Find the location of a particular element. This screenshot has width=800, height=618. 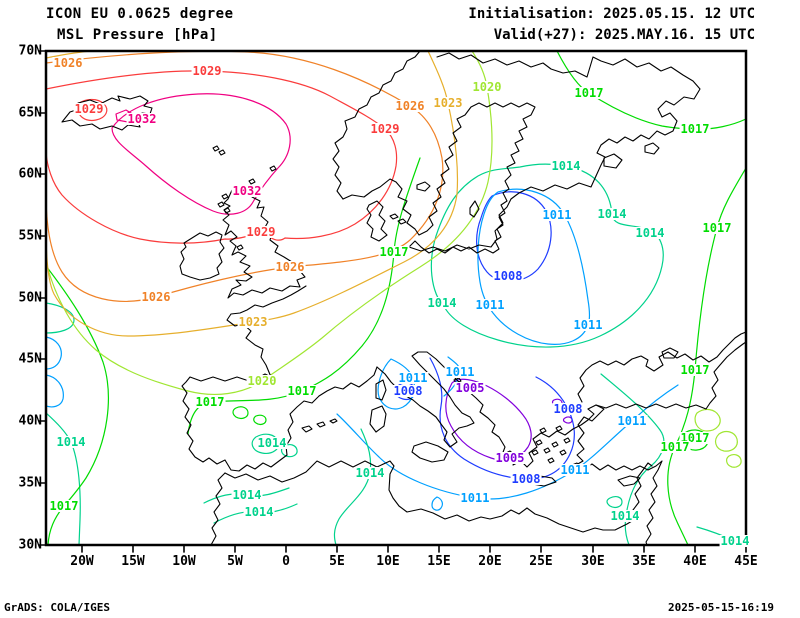

creation-timestamp: 2025-05-15-16:19 is located at coordinates (721, 607).